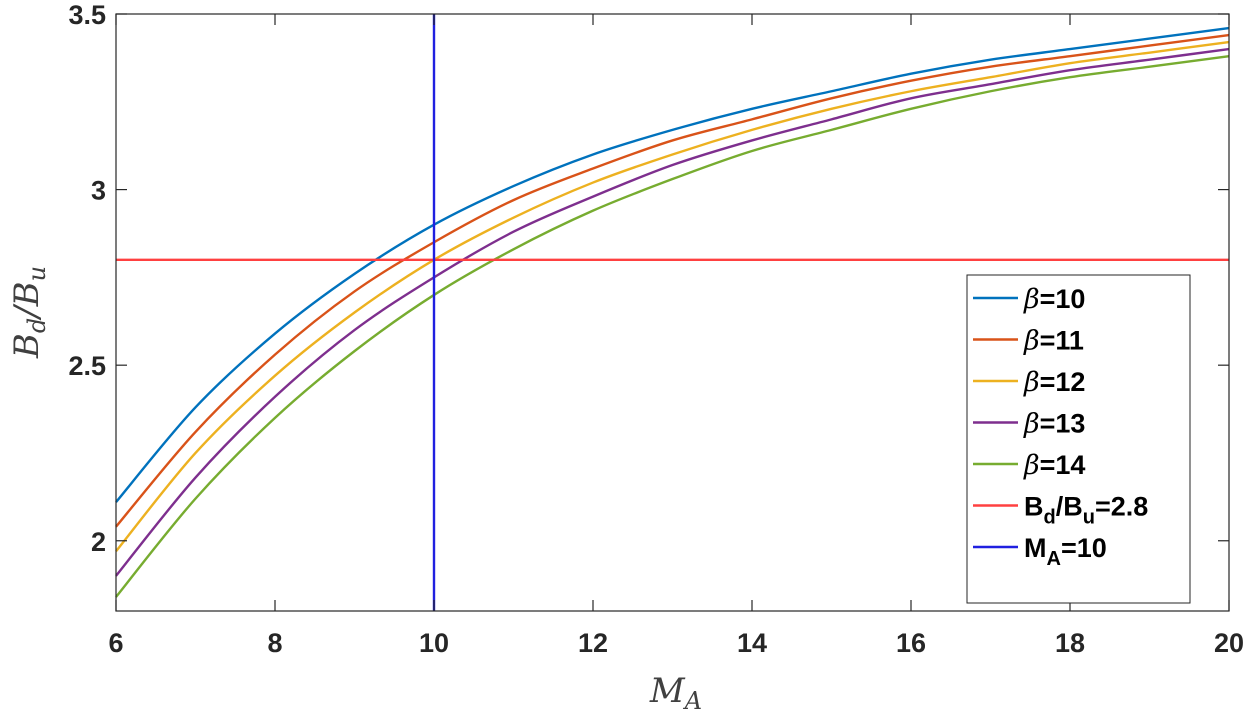 This screenshot has width=1250, height=712. I want to click on x-tick-label: 12, so click(593, 643).